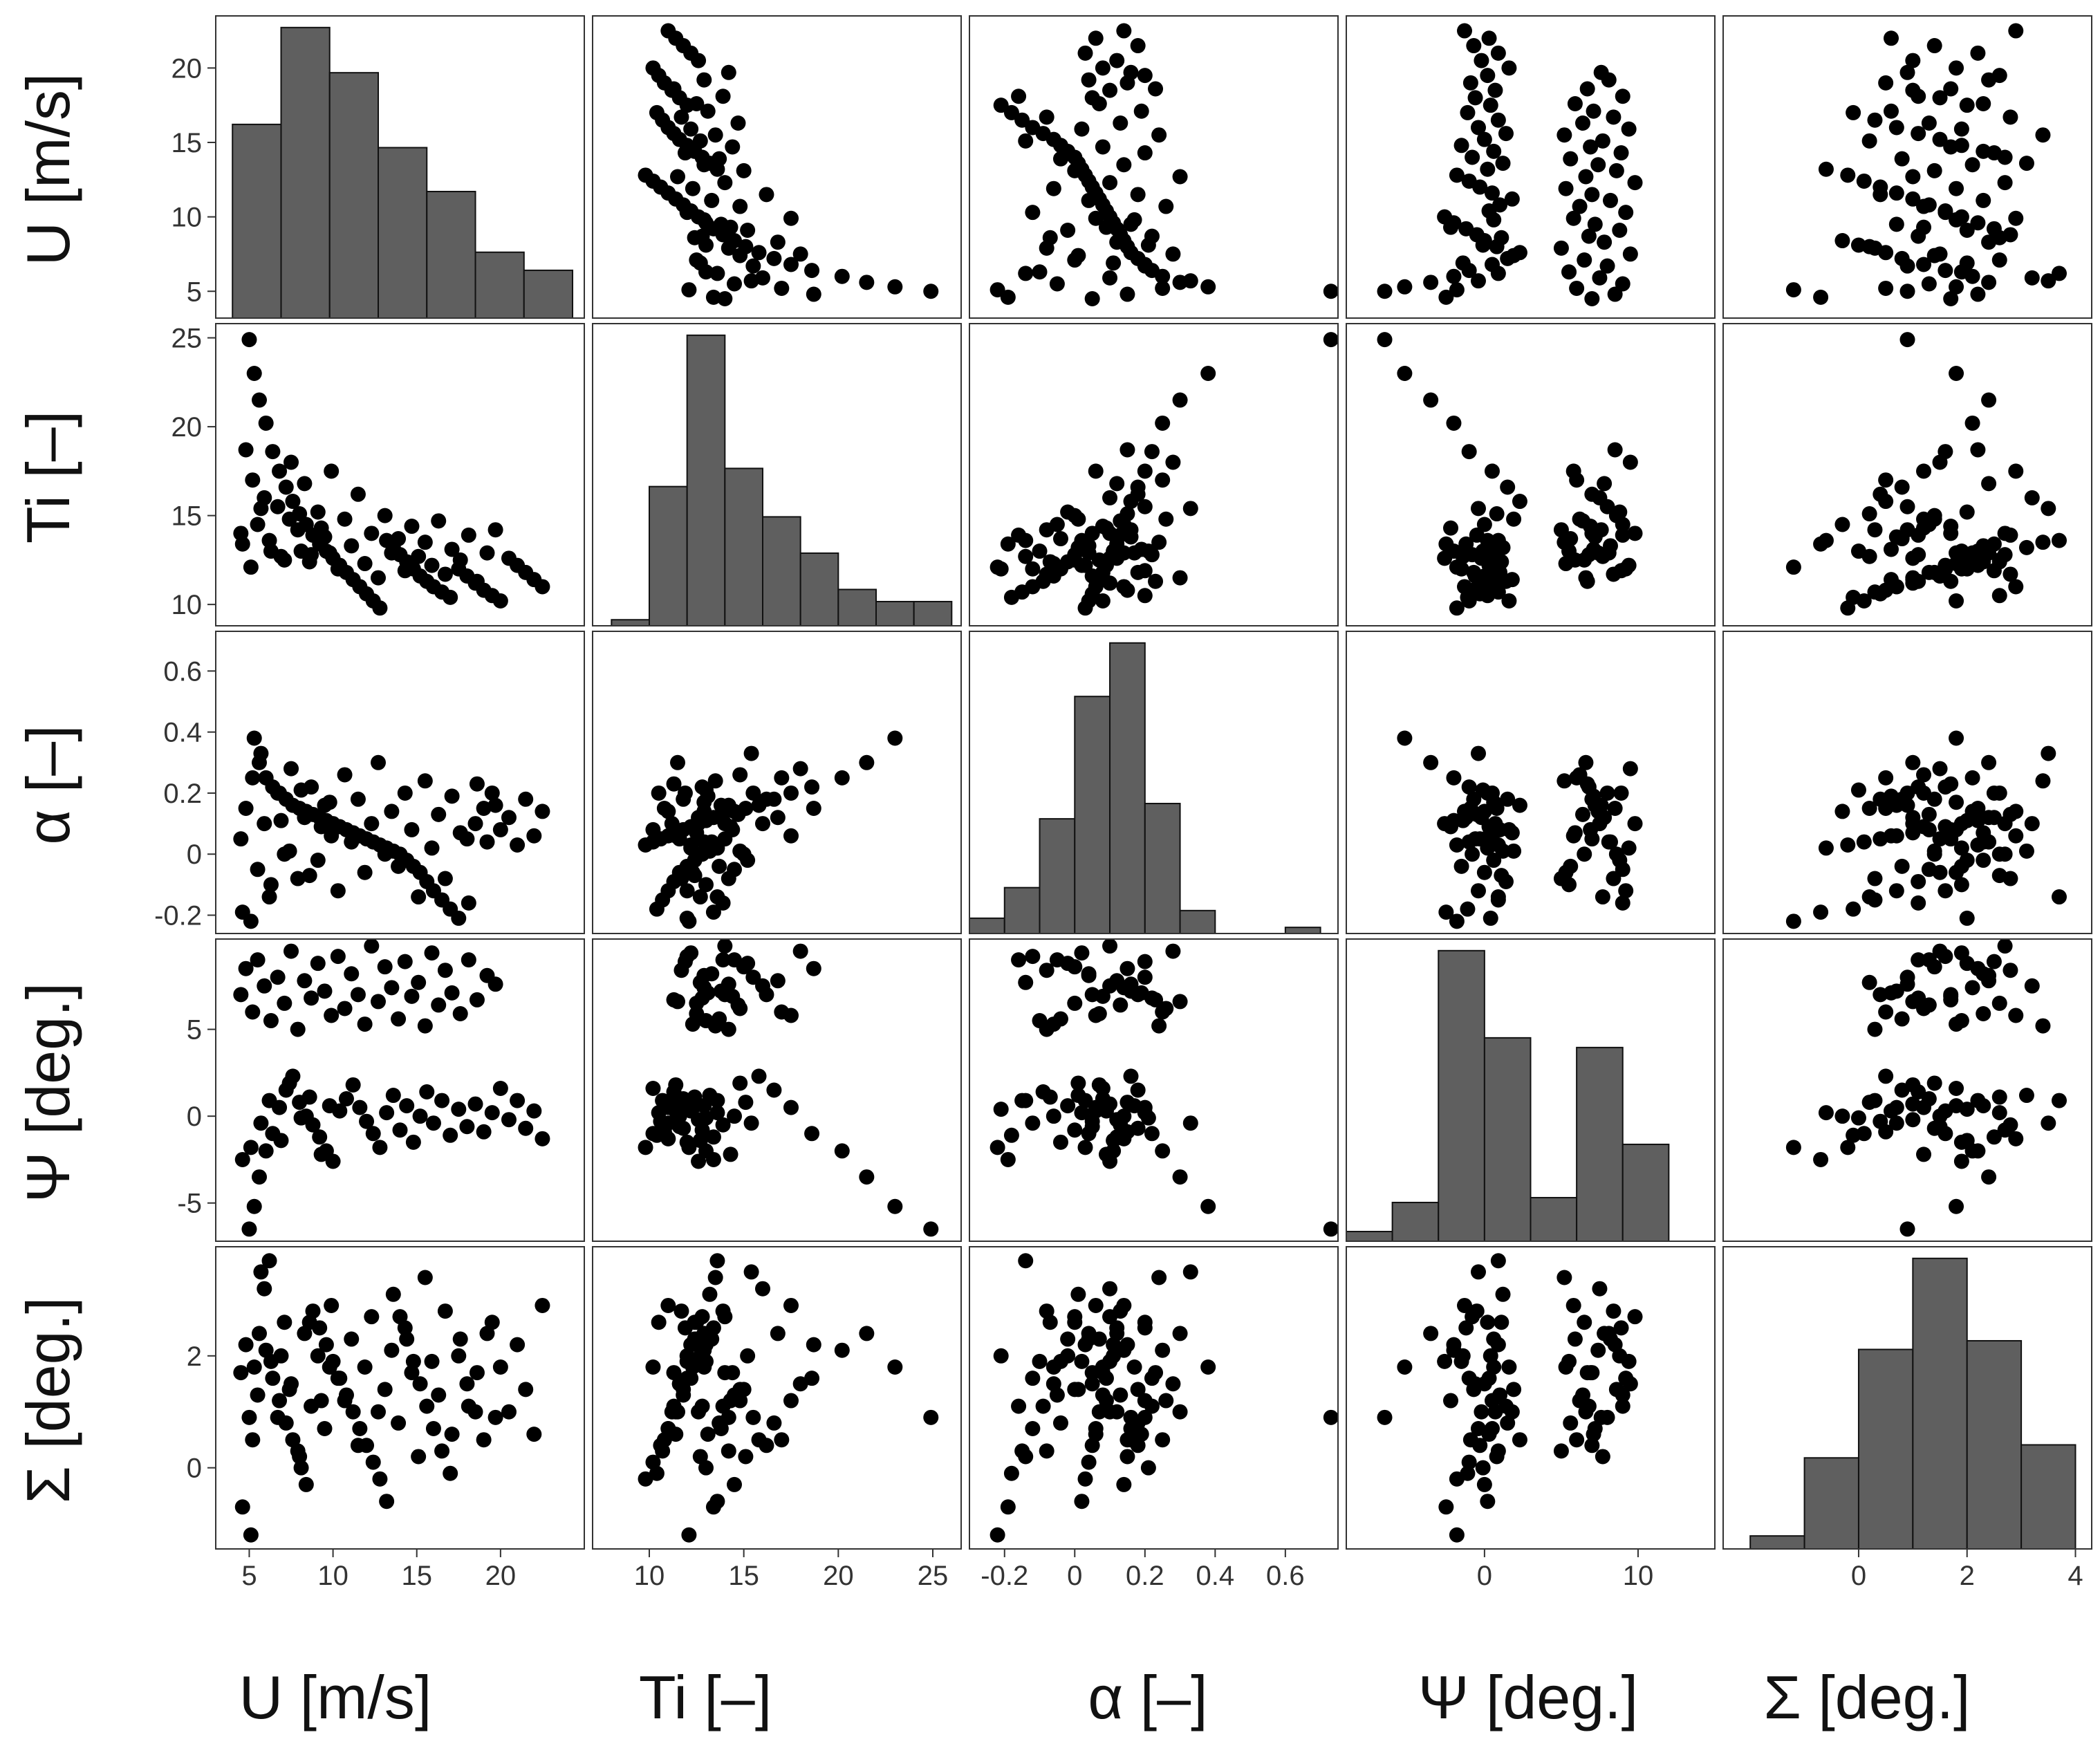  I want to click on panel-r4-c3: 0 10, so click(1531, 1418).